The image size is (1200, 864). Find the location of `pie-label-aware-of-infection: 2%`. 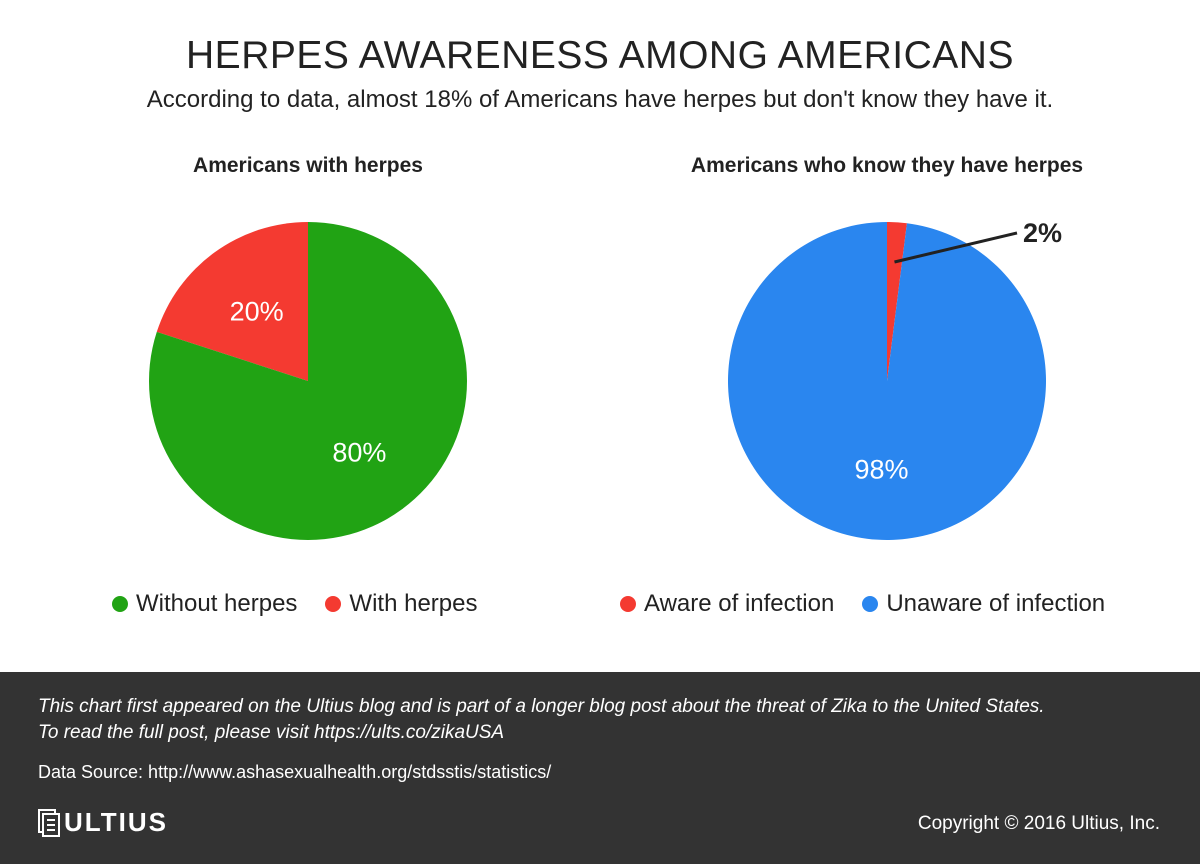

pie-label-aware-of-infection: 2% is located at coordinates (1042, 233).